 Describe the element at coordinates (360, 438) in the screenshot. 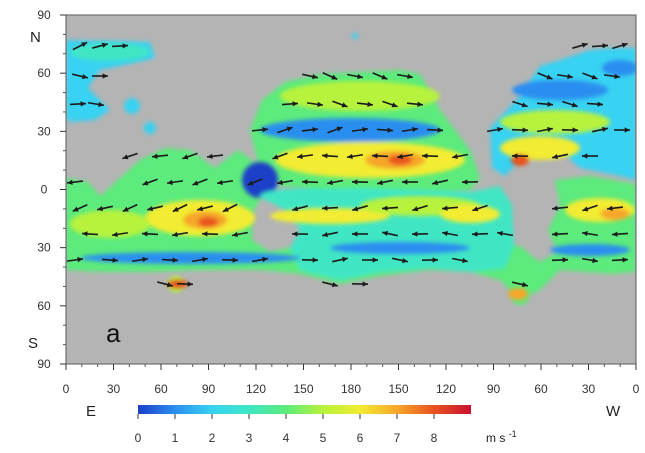

I see `colorbar-tick-label: 6` at that location.